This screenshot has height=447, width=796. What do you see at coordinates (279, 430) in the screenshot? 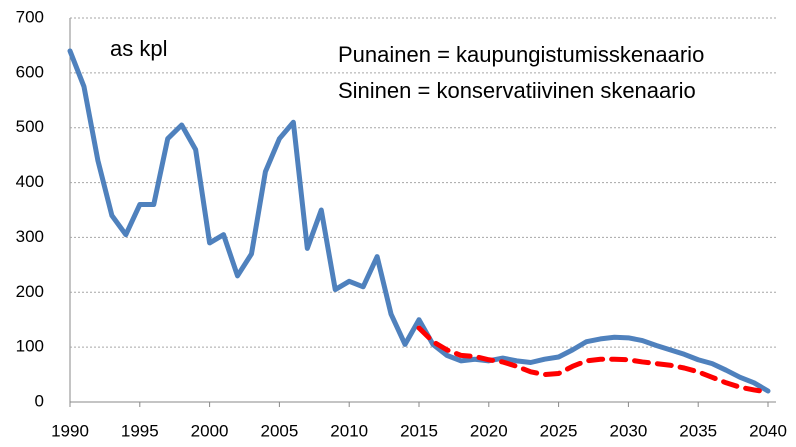
I see `x-tick-label: 2005` at bounding box center [279, 430].